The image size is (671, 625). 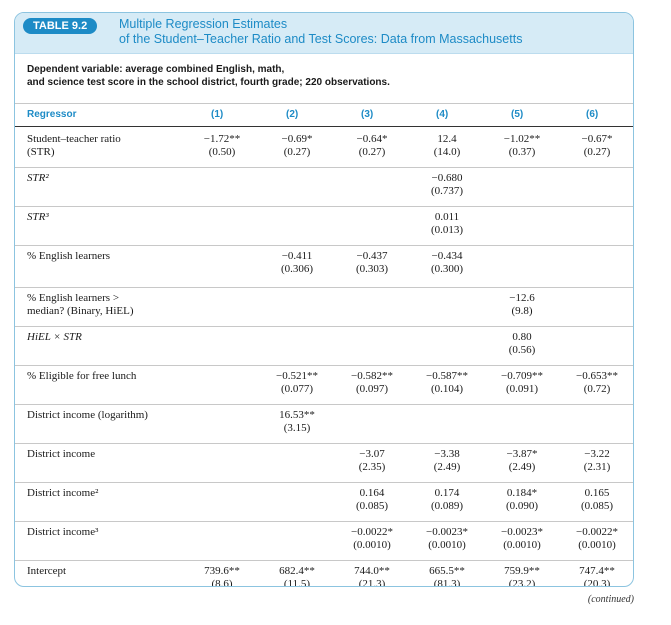 I want to click on standard-error: (0.091), so click(x=522, y=389).